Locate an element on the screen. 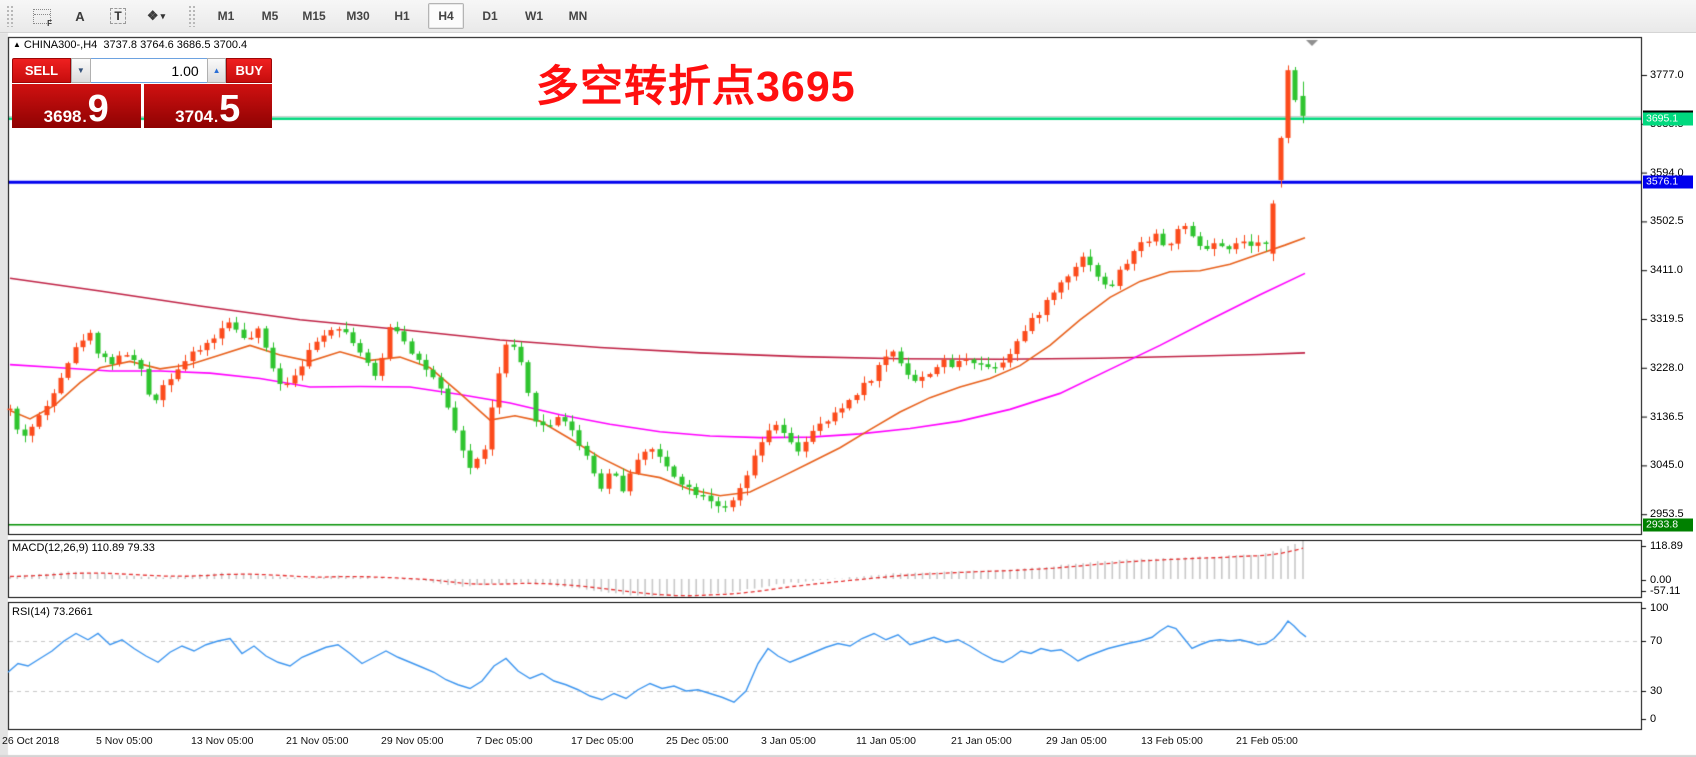  time-axis-label: 17 Dec 05:00 is located at coordinates (602, 741).